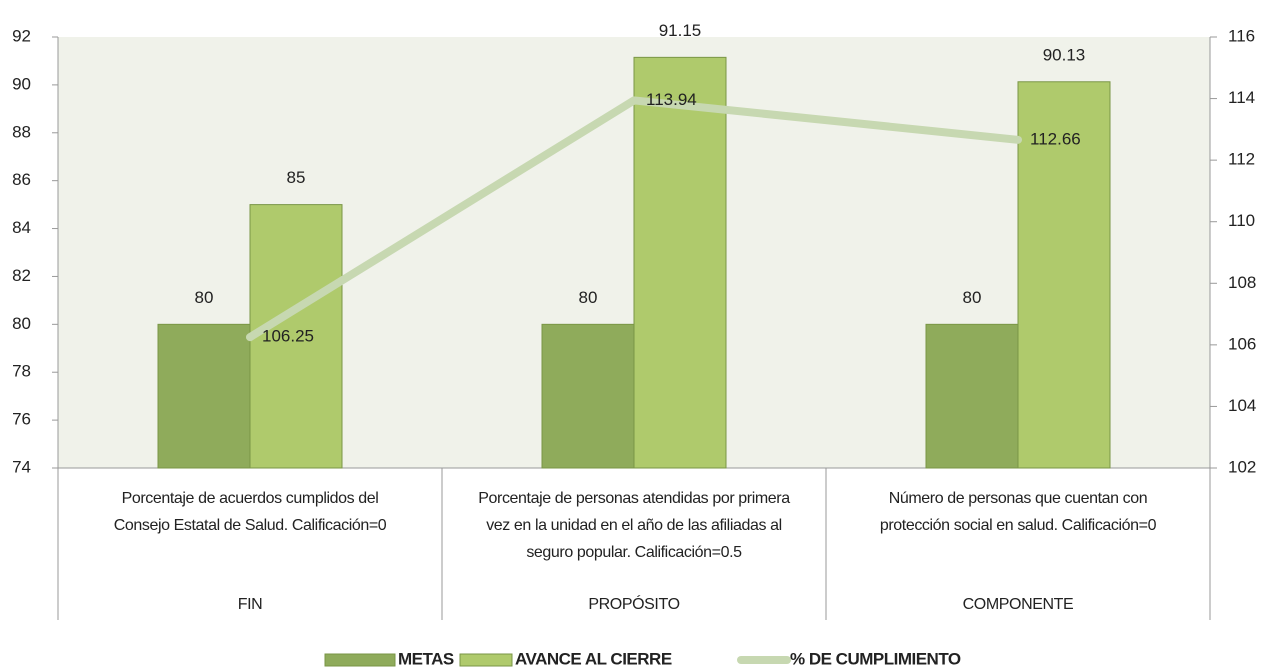  I want to click on group-label: PROPÓSITO, so click(633, 603).